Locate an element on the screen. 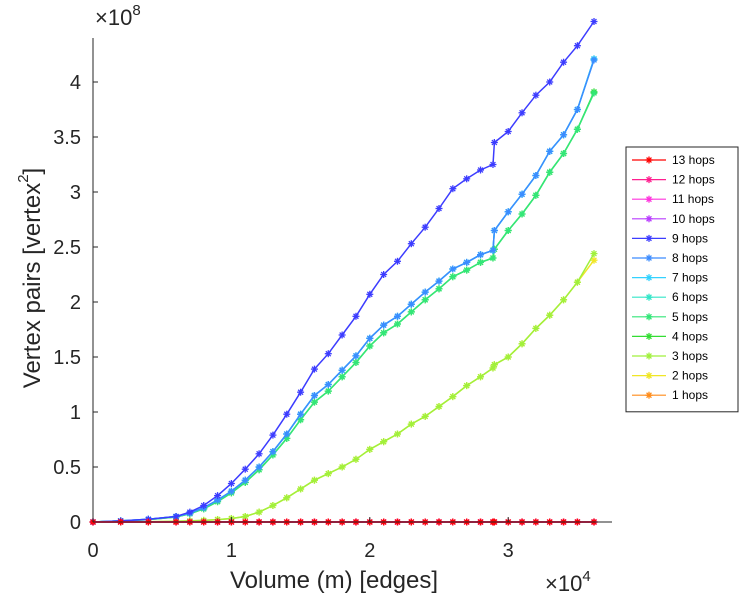 This screenshot has width=749, height=600. legend-item: 11 hops is located at coordinates (673, 199).